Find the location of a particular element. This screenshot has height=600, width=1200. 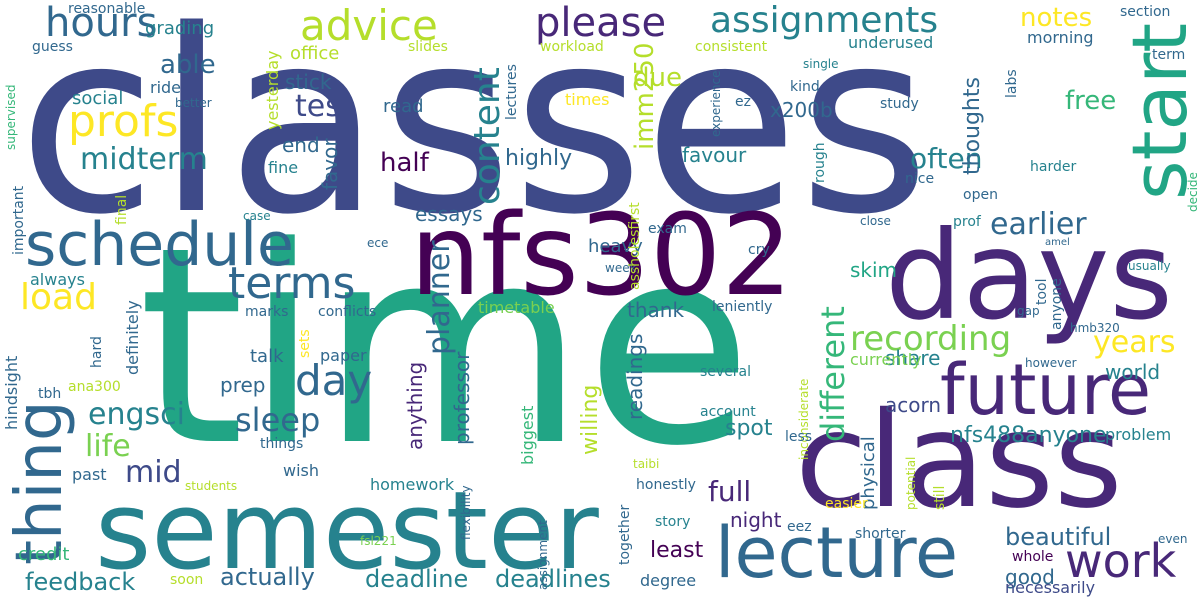

word: close is located at coordinates (875, 221).